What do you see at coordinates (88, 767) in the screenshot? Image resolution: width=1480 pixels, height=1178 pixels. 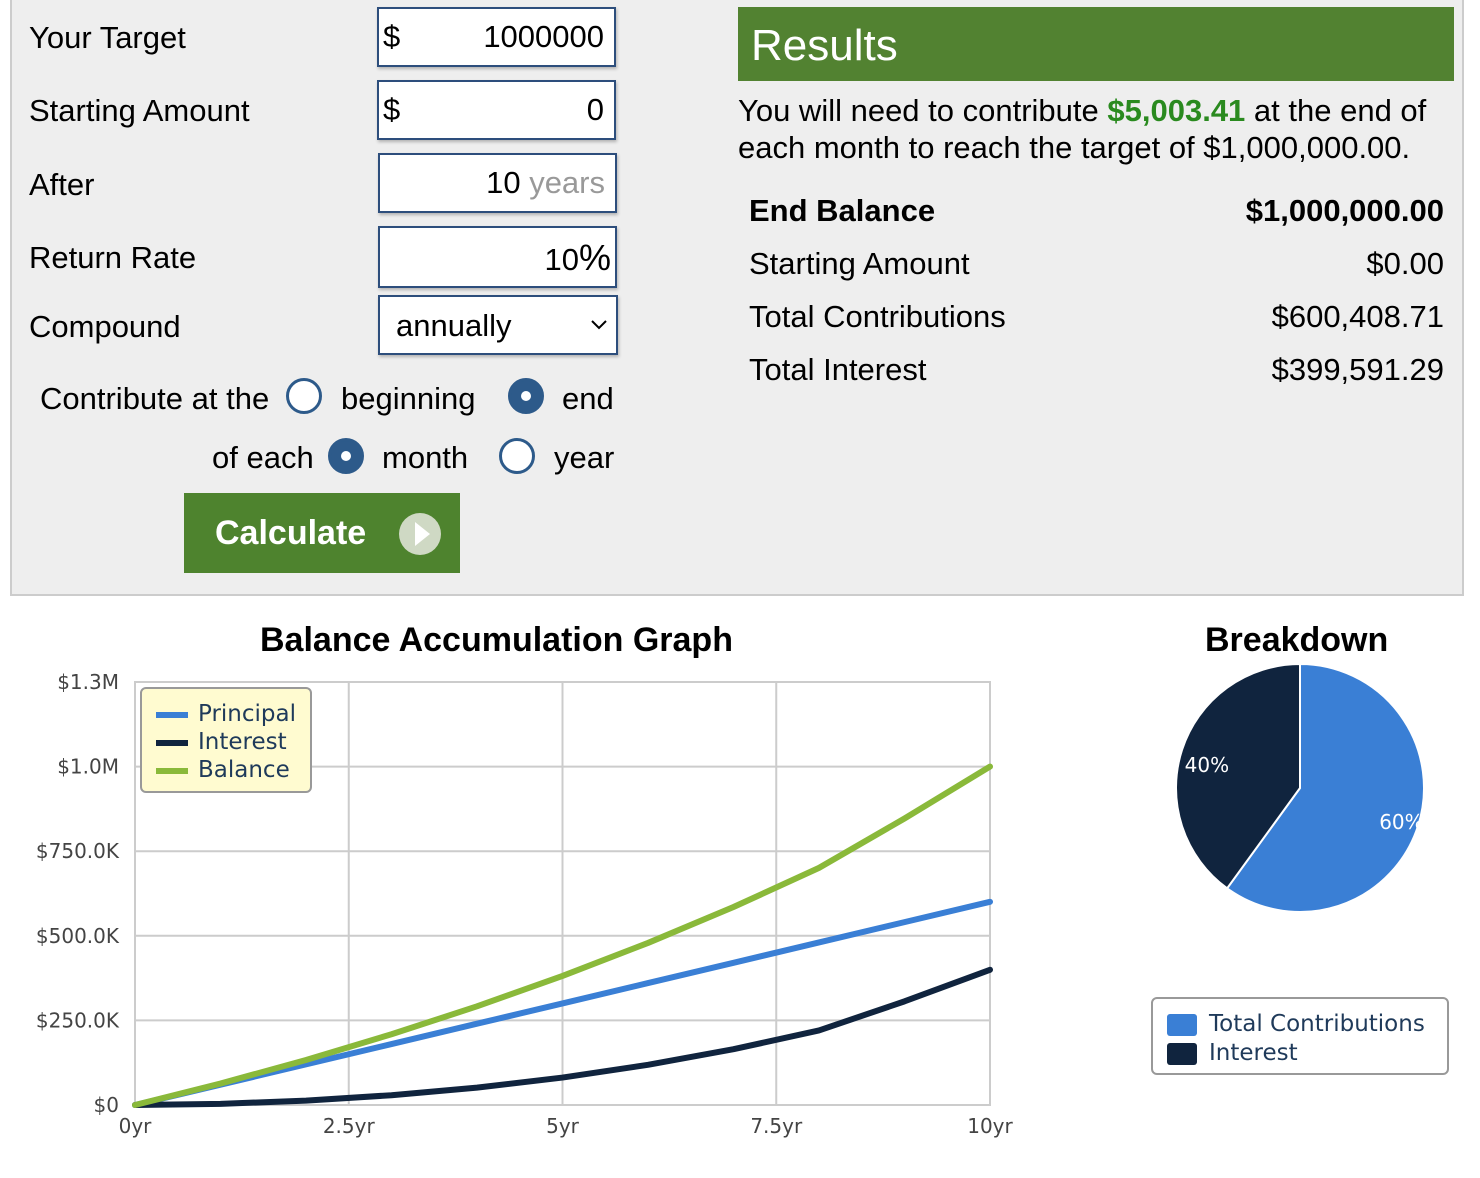 I see `y-tick-label: $1.0M` at bounding box center [88, 767].